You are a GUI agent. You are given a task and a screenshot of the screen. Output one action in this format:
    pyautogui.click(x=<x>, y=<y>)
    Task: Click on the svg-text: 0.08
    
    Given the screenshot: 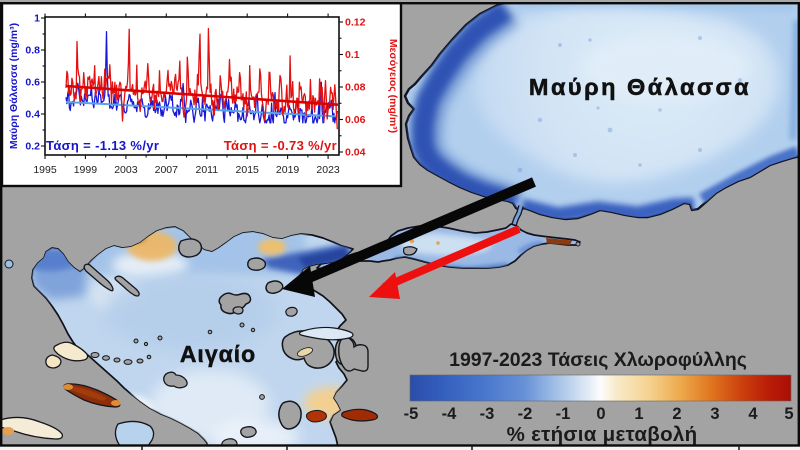 What is the action you would take?
    pyautogui.click(x=355, y=88)
    